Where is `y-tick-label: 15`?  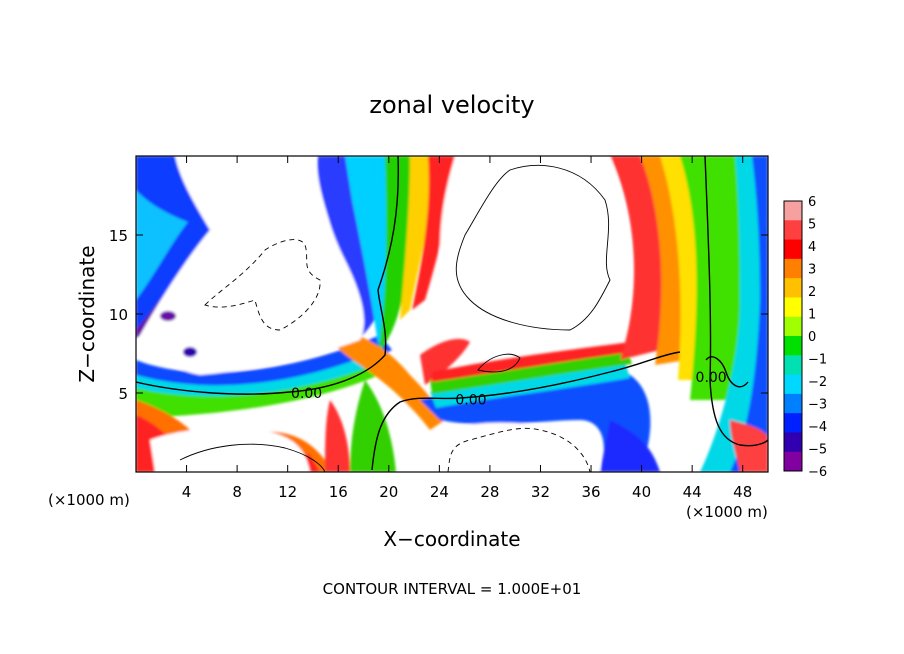
y-tick-label: 15 is located at coordinates (118, 236).